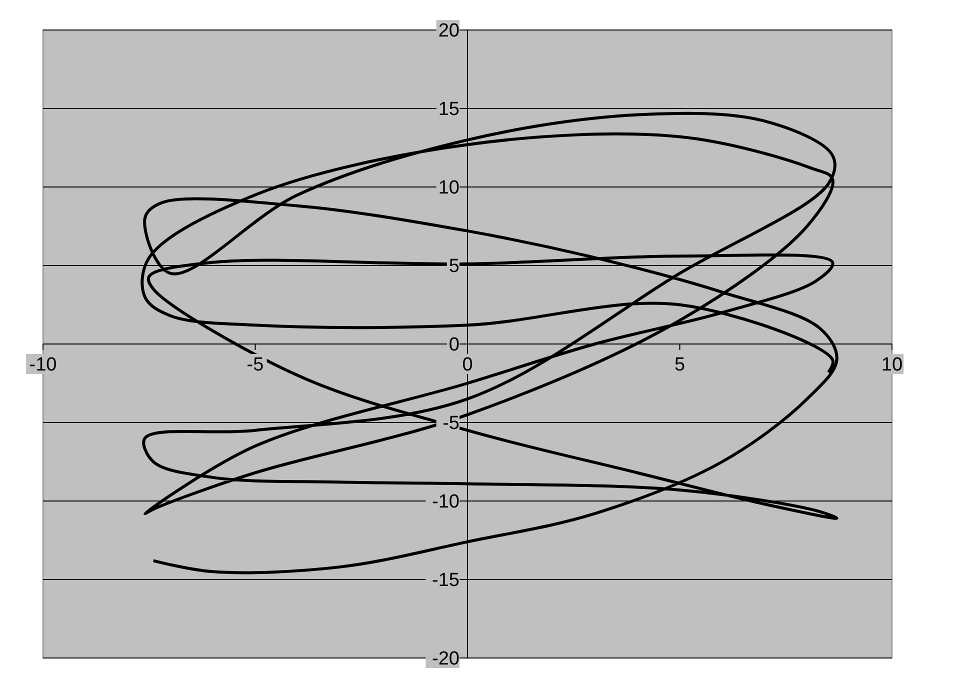  Describe the element at coordinates (449, 31) in the screenshot. I see `y-tick-label: 20` at that location.